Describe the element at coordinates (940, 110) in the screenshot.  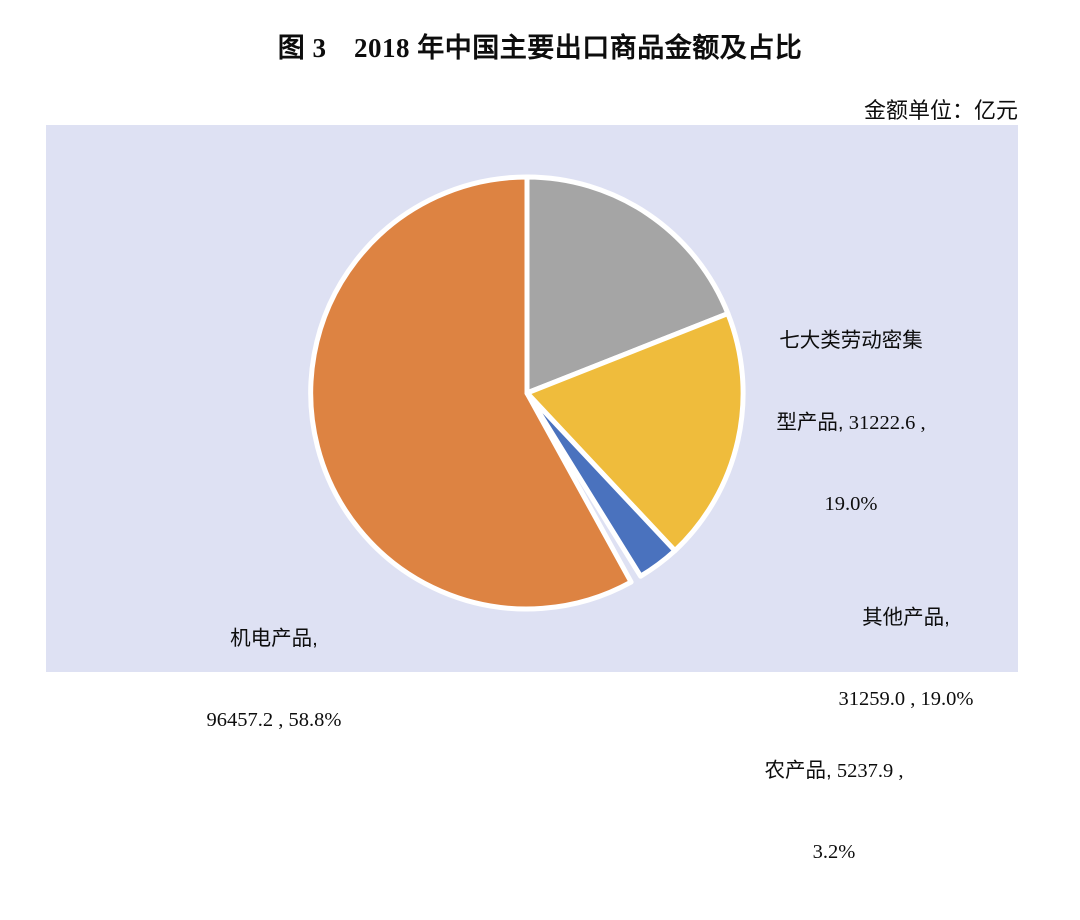
I see `unit-note: 金额单位：亿元` at that location.